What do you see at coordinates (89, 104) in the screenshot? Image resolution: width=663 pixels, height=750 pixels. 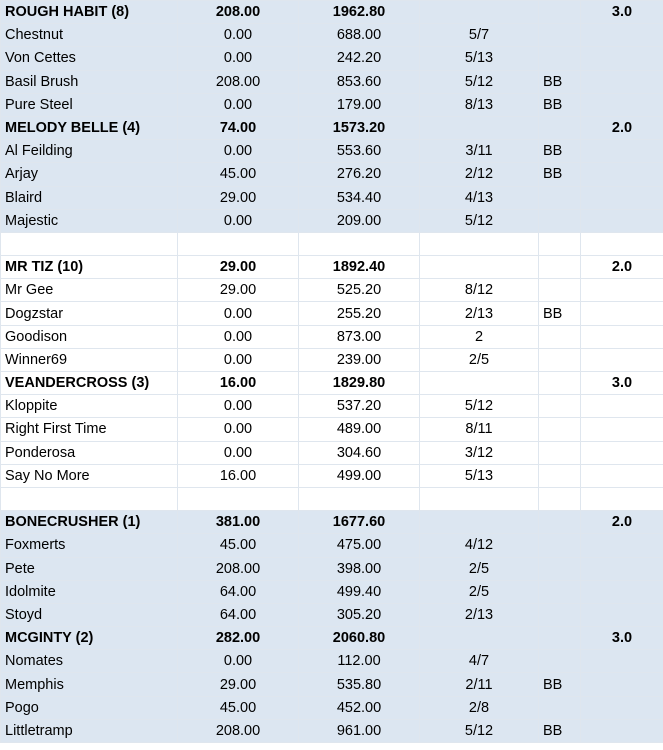 I see `name-cell: Pure Steel` at bounding box center [89, 104].